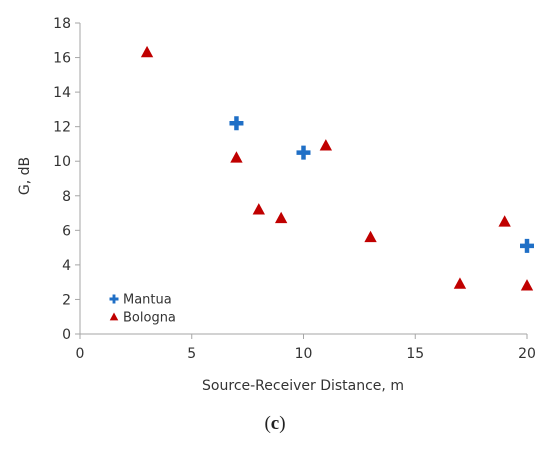 The height and width of the screenshot is (451, 550). What do you see at coordinates (66, 300) in the screenshot?
I see `y-tick-label: 2` at bounding box center [66, 300].